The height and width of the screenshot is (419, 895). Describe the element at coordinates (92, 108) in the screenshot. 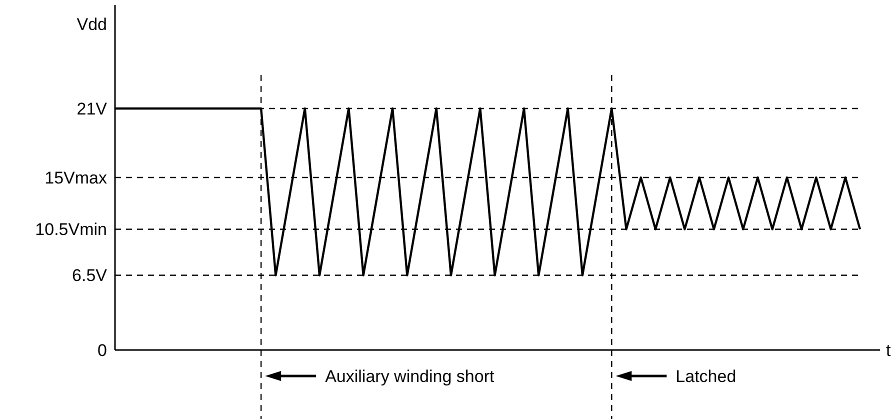

I see `y-tick-label: 21V` at that location.